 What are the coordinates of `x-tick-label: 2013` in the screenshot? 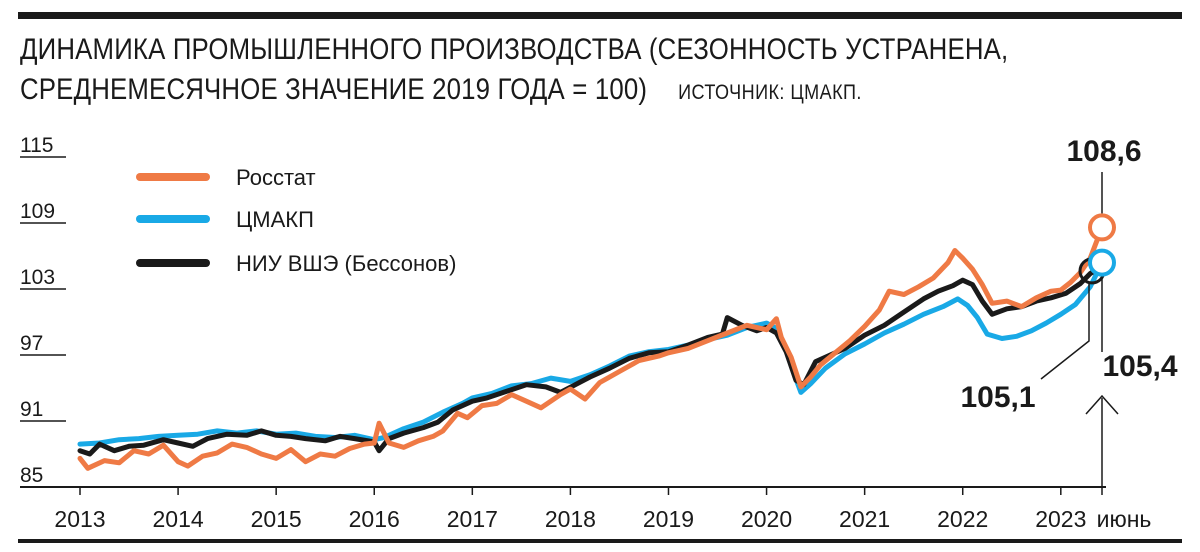 It's located at (79, 519).